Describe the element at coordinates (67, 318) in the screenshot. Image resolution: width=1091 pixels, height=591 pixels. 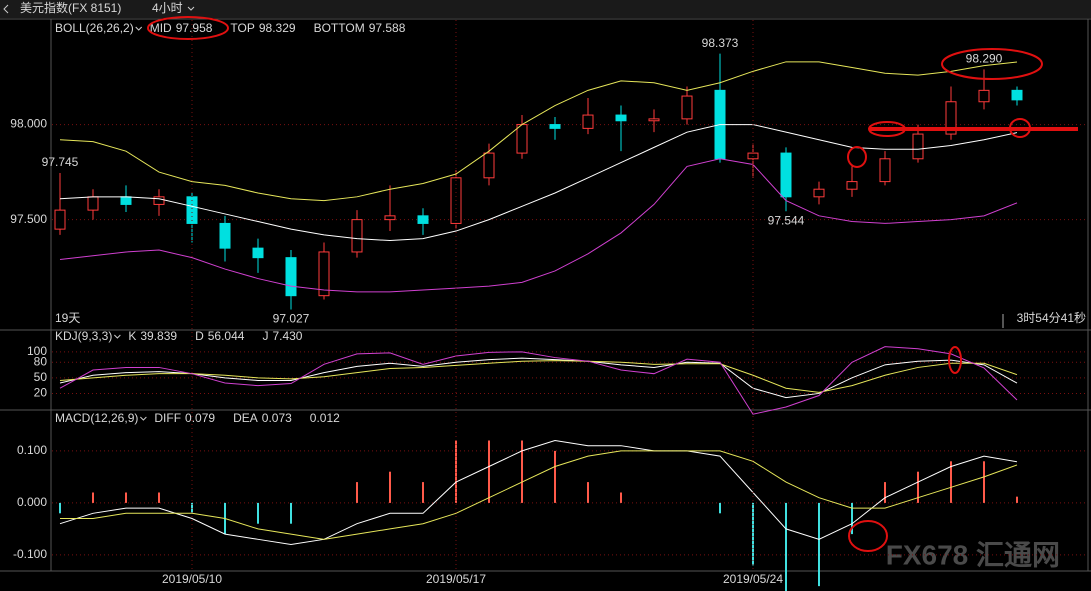
I see `footer-left: 19天` at that location.